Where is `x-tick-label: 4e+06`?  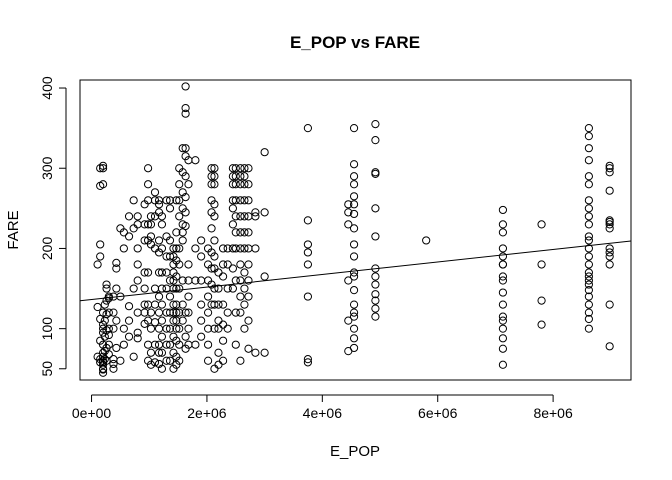
x-tick-label: 4e+06 is located at coordinates (323, 413).